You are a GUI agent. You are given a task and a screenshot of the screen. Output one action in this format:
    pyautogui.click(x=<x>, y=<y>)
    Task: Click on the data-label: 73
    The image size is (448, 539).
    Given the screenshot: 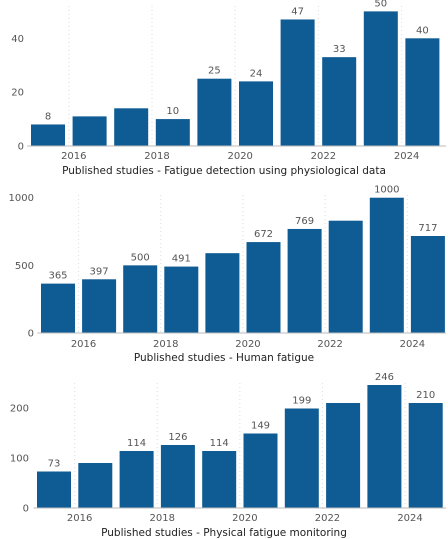 What is the action you would take?
    pyautogui.click(x=54, y=464)
    